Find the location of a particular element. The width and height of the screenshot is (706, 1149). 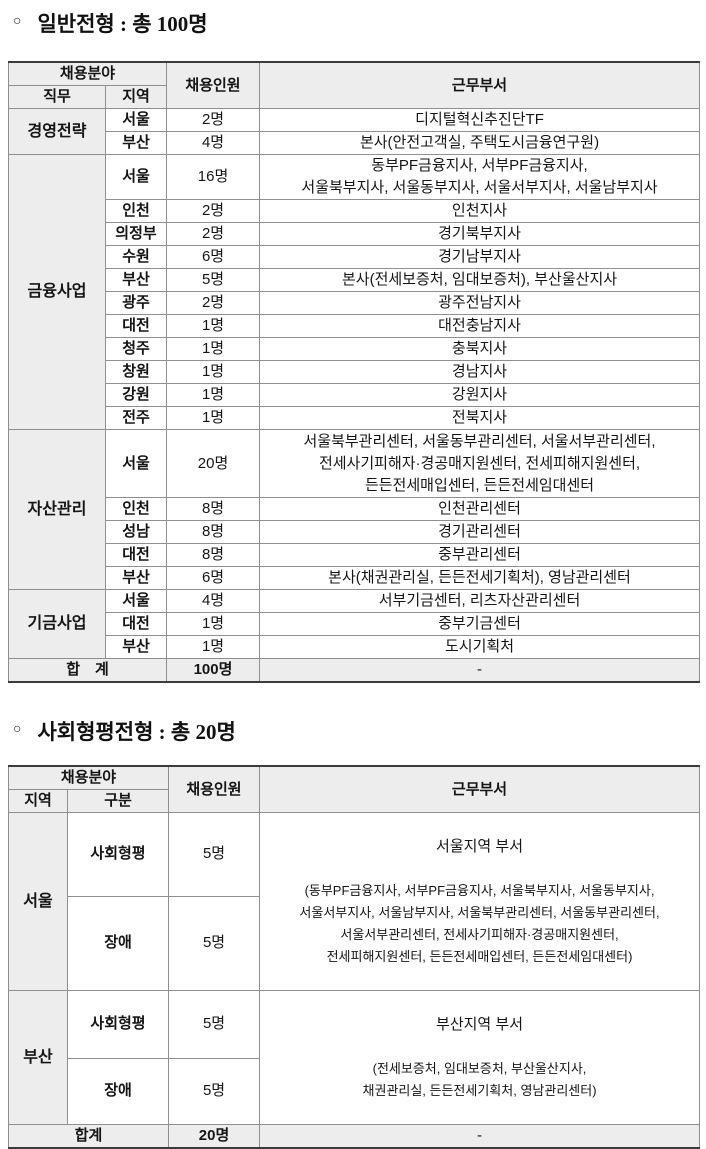

count-cell: 16명 is located at coordinates (213, 177).